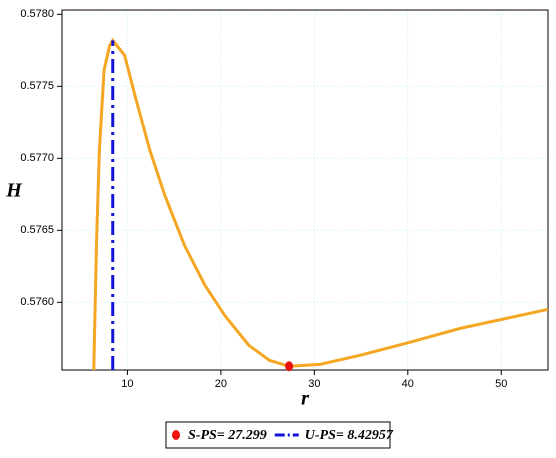  What do you see at coordinates (314, 384) in the screenshot?
I see `x-tick-label: 30` at bounding box center [314, 384].